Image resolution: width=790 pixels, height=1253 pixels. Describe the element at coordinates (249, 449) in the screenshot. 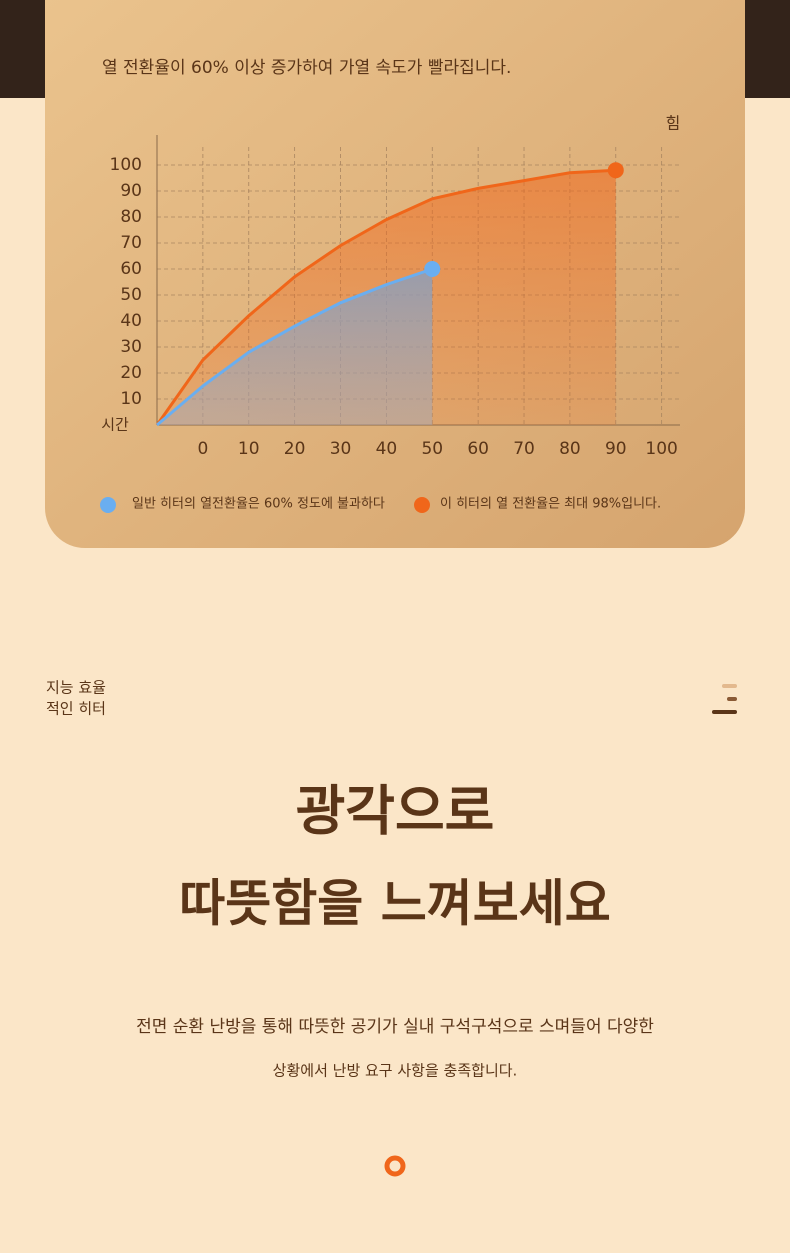

I see `x-tick-label: 10` at that location.